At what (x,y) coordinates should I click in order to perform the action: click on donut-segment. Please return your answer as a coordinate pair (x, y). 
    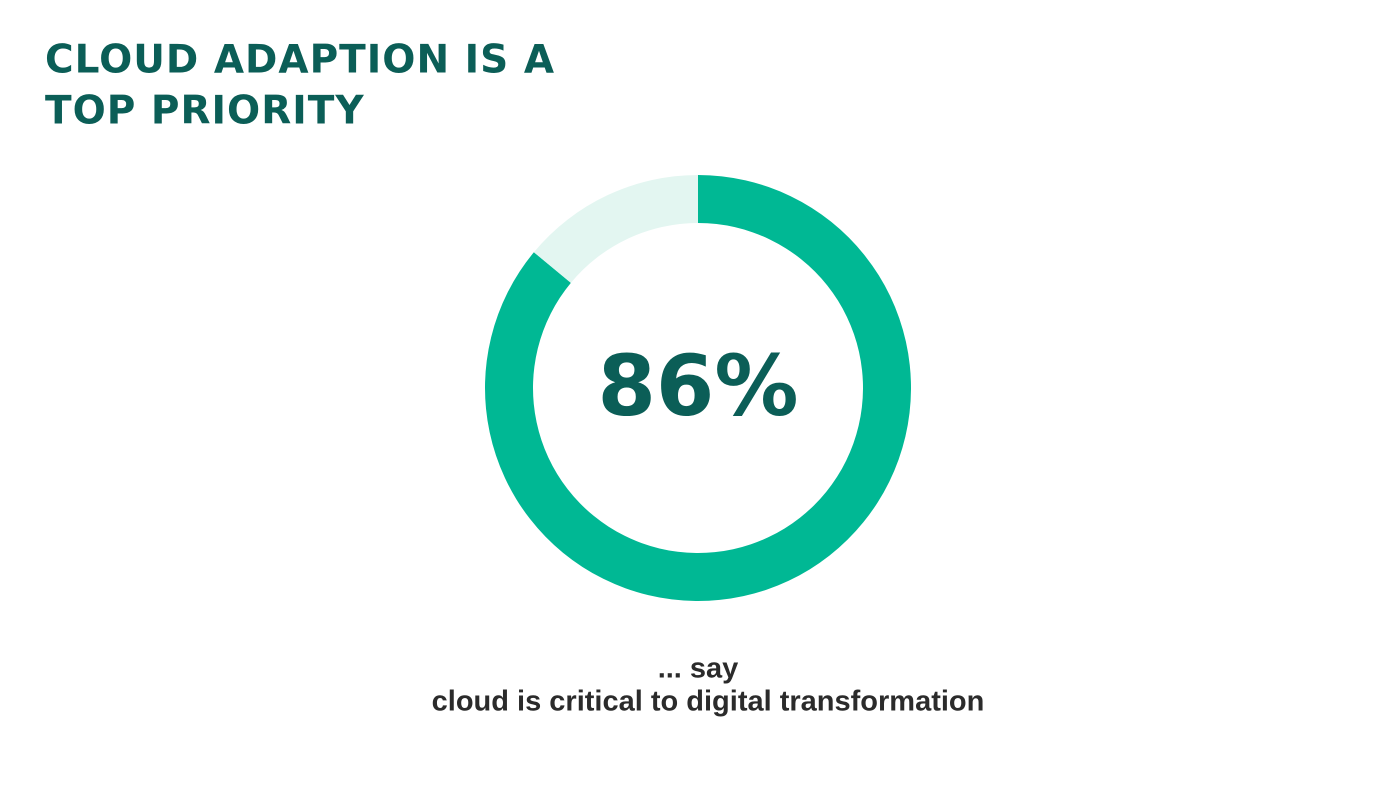
    Looking at the image, I should click on (615, 229).